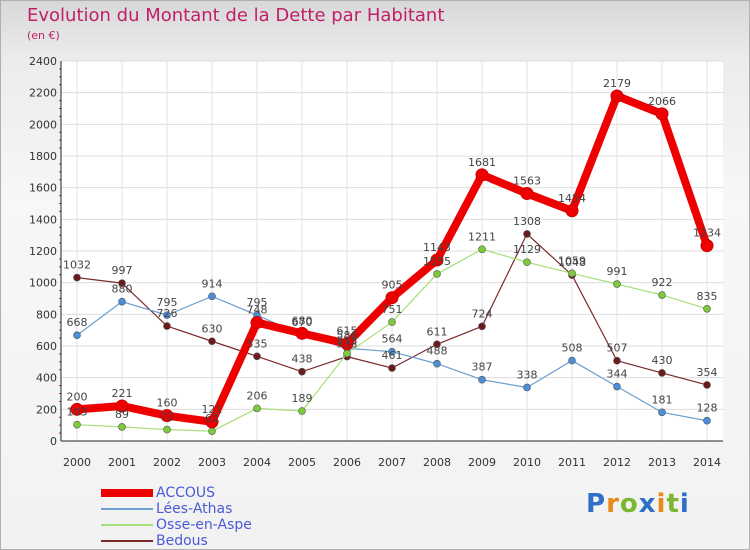 This screenshot has height=550, width=750. What do you see at coordinates (46, 378) in the screenshot?
I see `y-tick-label: 400` at bounding box center [46, 378].